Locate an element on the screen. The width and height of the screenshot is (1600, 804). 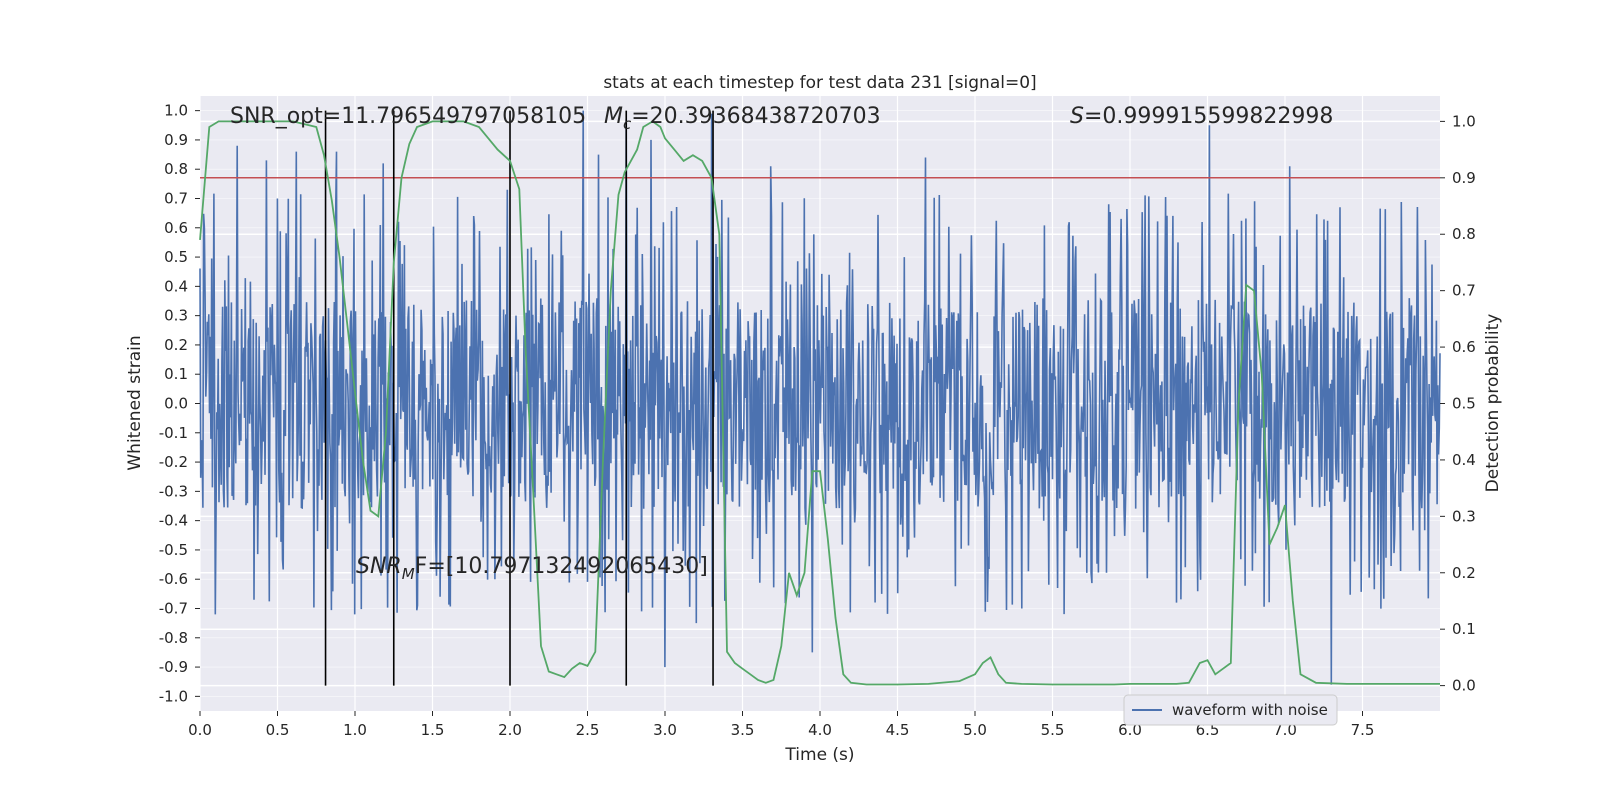
y-tick-label: 0.1 is located at coordinates (176, 374).